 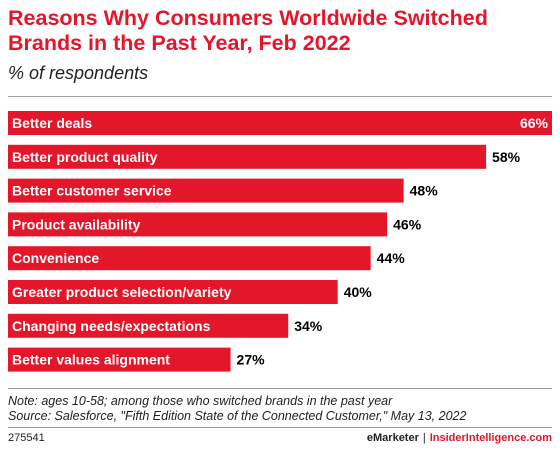 I want to click on chart-id: 275541, so click(x=26, y=438).